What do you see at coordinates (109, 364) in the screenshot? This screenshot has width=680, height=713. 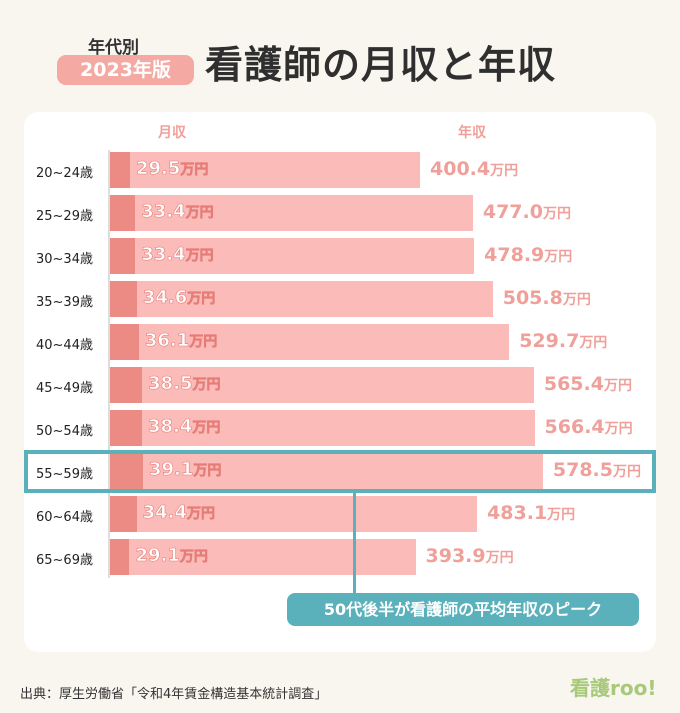 I see `axis-line` at bounding box center [109, 364].